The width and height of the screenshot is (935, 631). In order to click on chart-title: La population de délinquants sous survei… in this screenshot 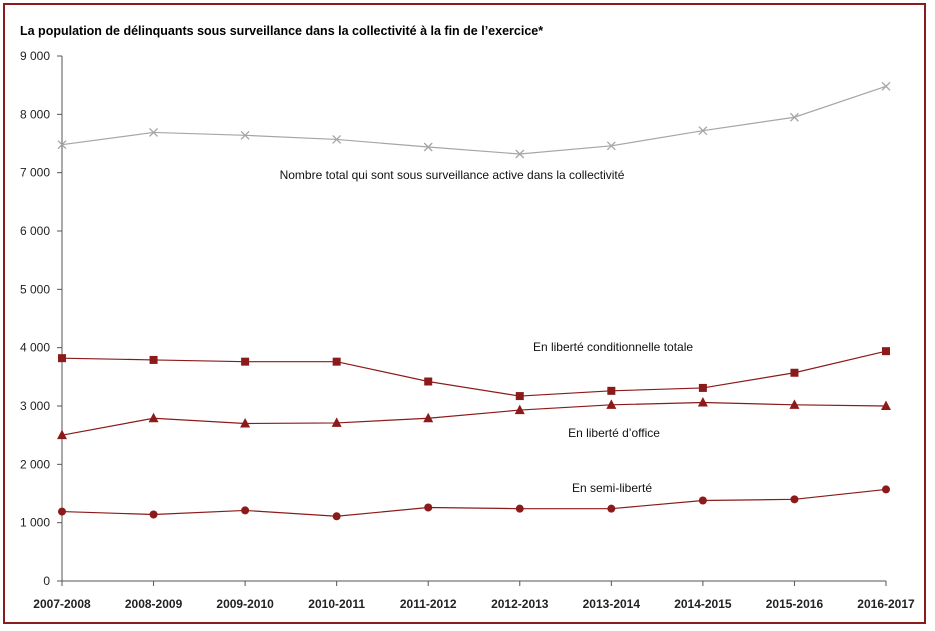, I will do `click(282, 31)`.